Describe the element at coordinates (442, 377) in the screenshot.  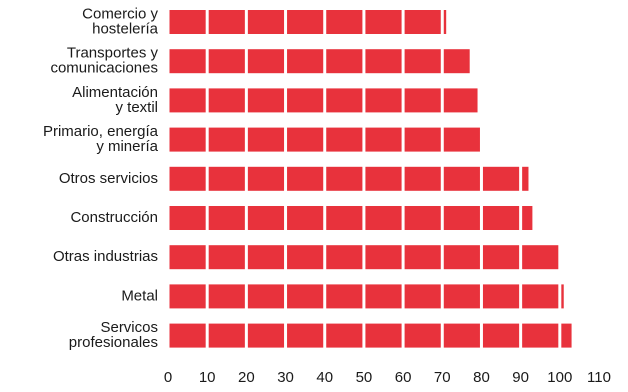
I see `x-tick-label: 70` at that location.